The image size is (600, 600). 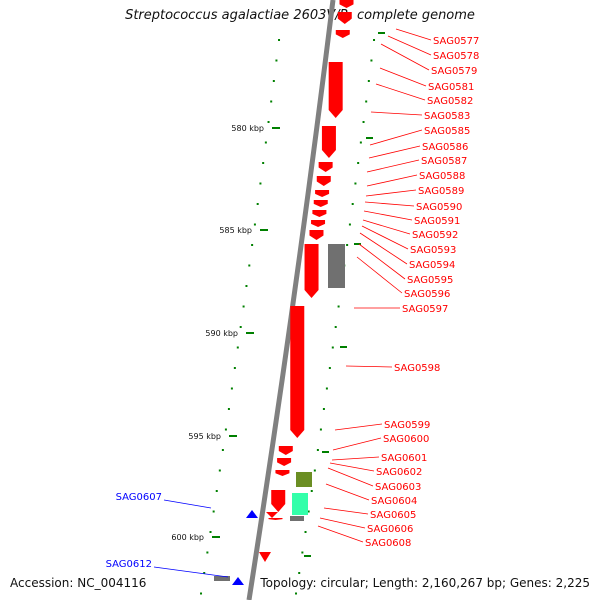 I want to click on gene-label-sag0601: SAG0601, so click(x=404, y=458).